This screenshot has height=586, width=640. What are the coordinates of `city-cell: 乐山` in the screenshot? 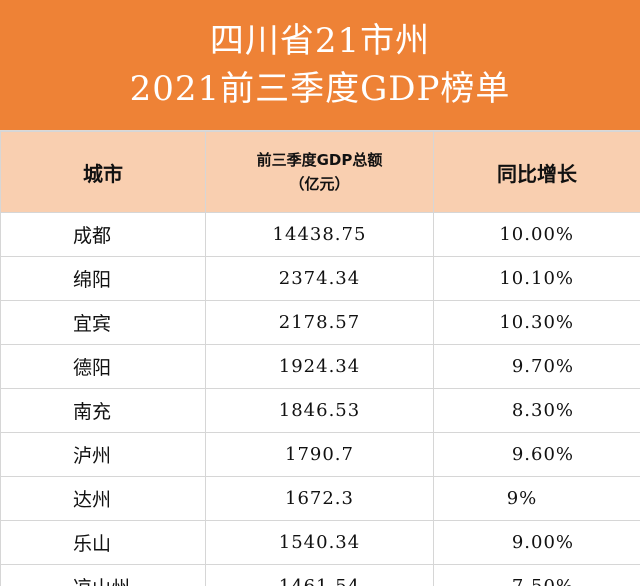 It's located at (103, 542).